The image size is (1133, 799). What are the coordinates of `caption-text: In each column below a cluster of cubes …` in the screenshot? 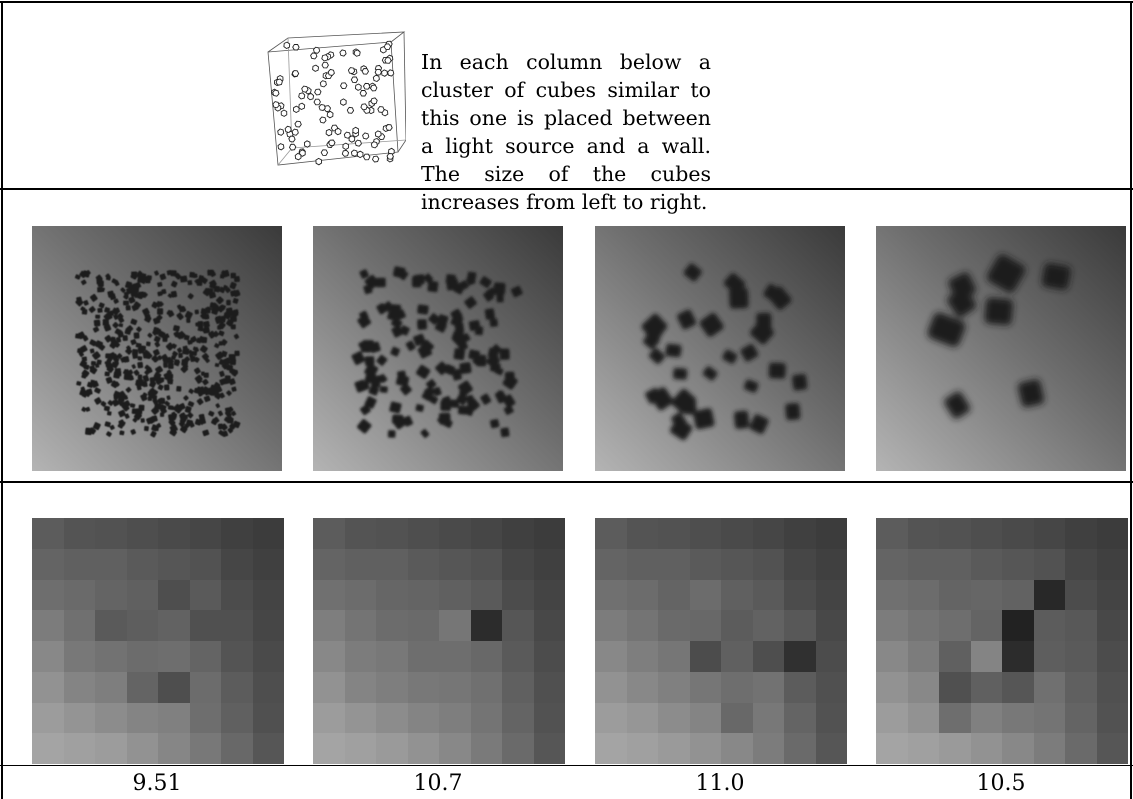 It's located at (566, 132).